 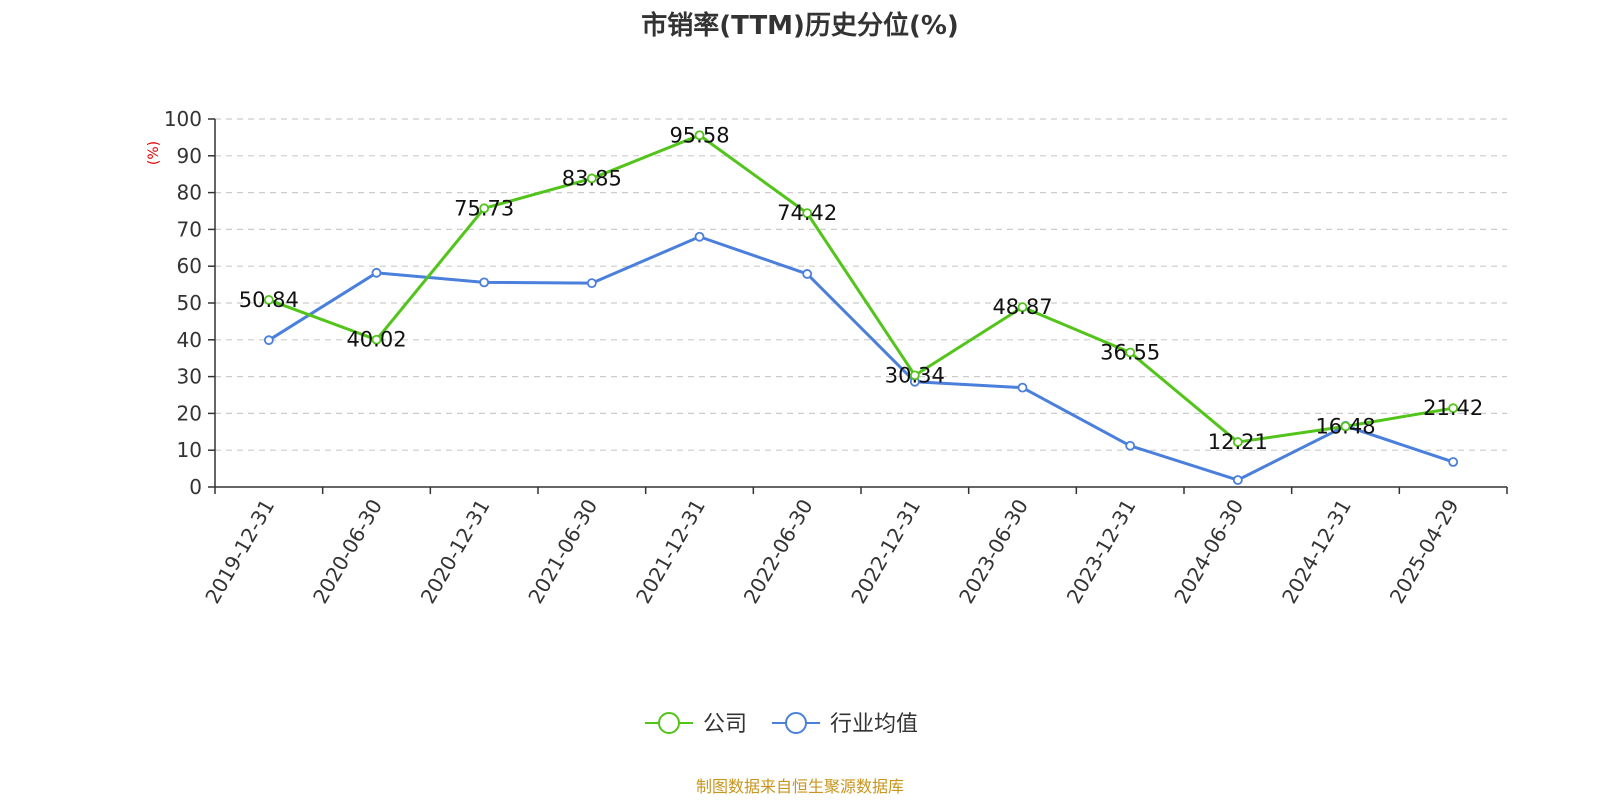 I want to click on x-tick-label: 2025-04-29, so click(x=1424, y=551).